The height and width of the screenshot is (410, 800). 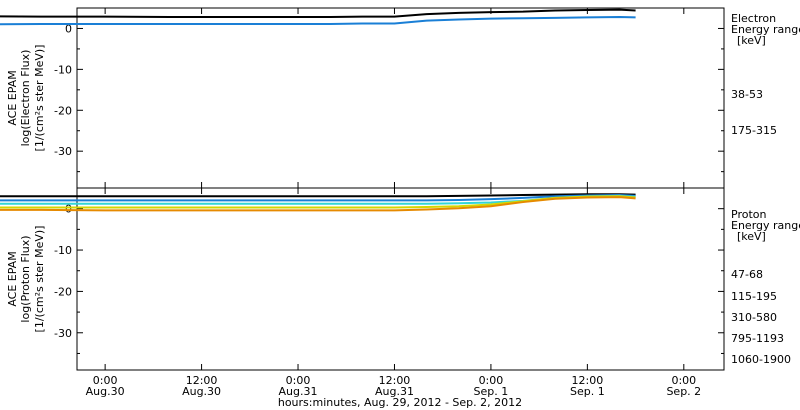 I want to click on legend-title: Proton, so click(x=748, y=214).